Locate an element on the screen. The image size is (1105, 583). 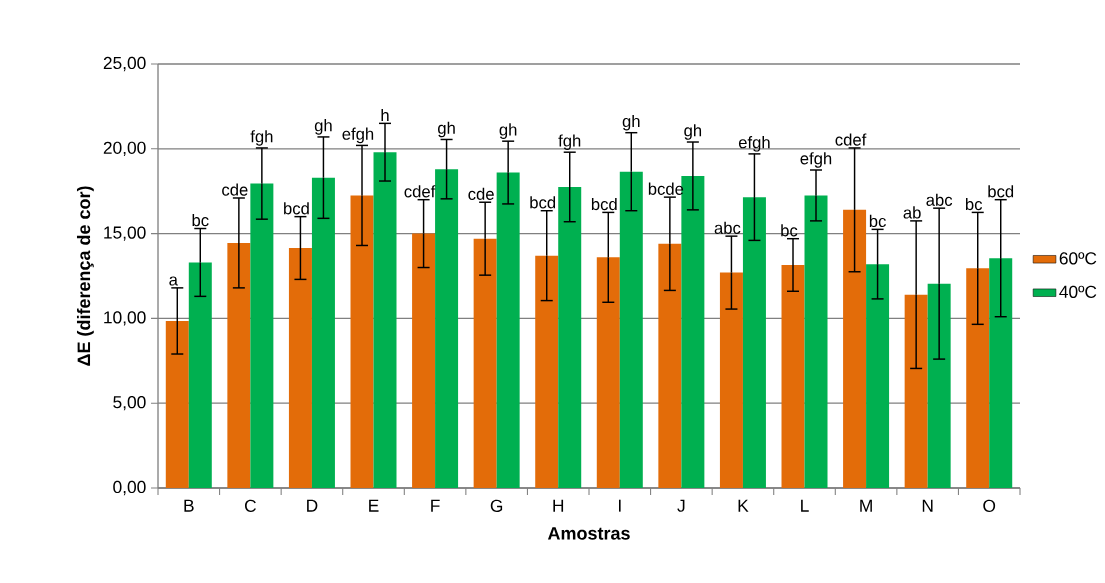
annotation: a is located at coordinates (173, 281).